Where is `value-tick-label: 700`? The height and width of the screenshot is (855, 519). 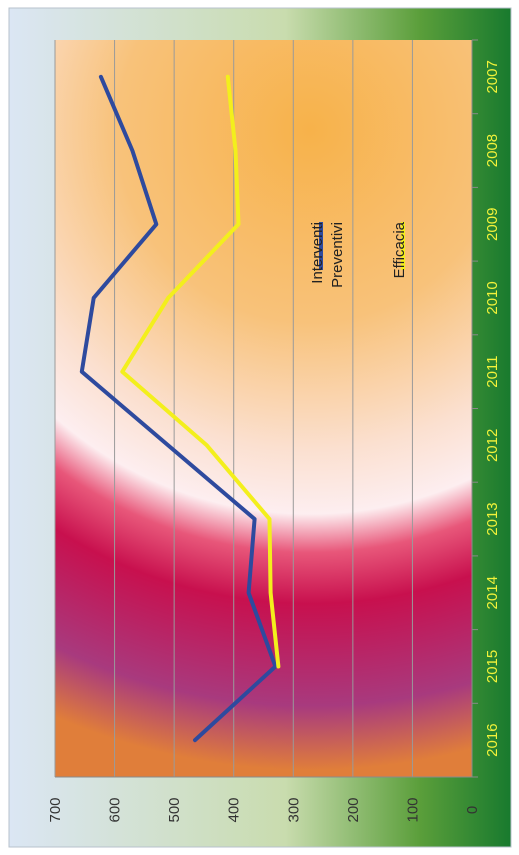
value-tick-label: 700 is located at coordinates (55, 809).